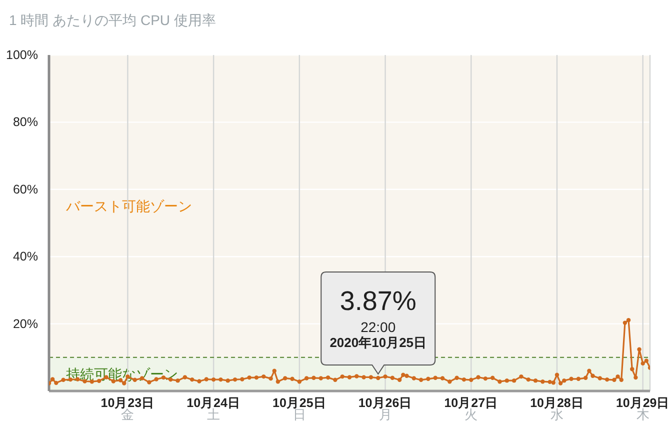 The image size is (671, 430). I want to click on y-tick-label: 20%, so click(25, 323).